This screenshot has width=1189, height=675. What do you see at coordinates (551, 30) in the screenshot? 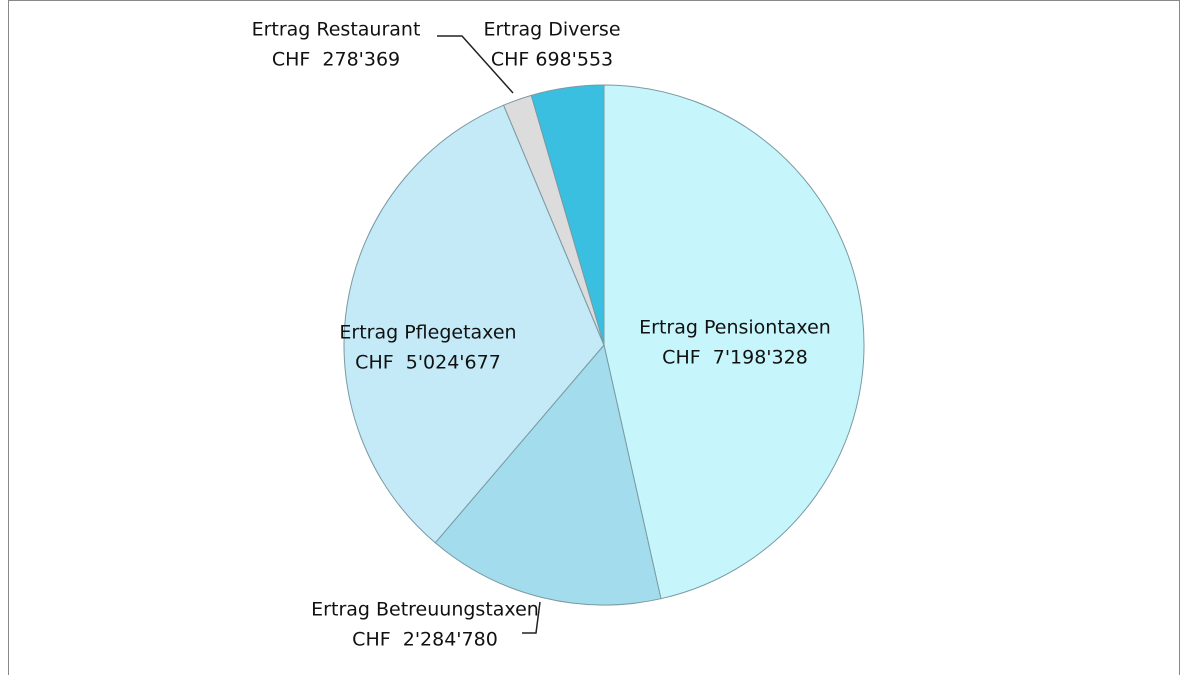
I see `slice-label-name: Ertrag Diverse` at bounding box center [551, 30].